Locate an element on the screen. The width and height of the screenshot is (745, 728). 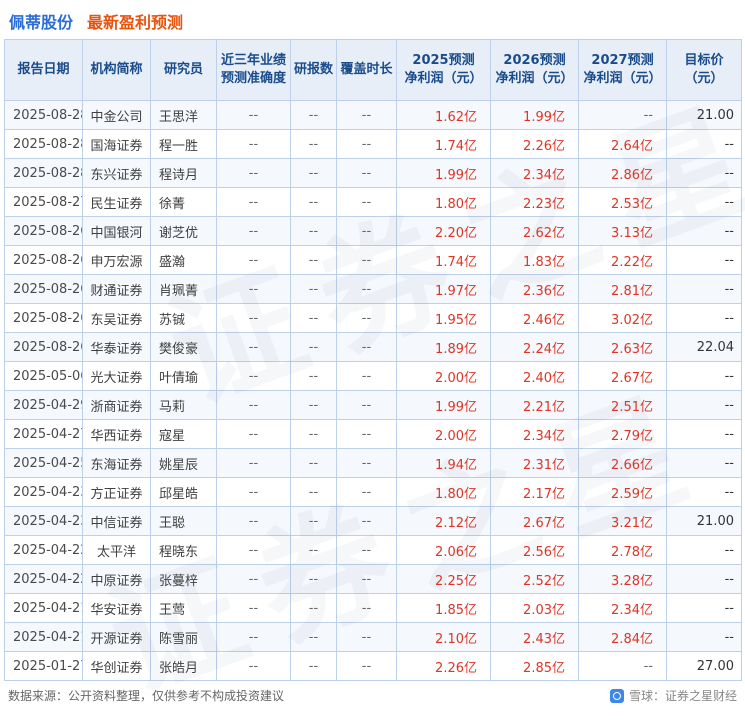
cell-analyst: 樊俊豪 is located at coordinates (183, 347).